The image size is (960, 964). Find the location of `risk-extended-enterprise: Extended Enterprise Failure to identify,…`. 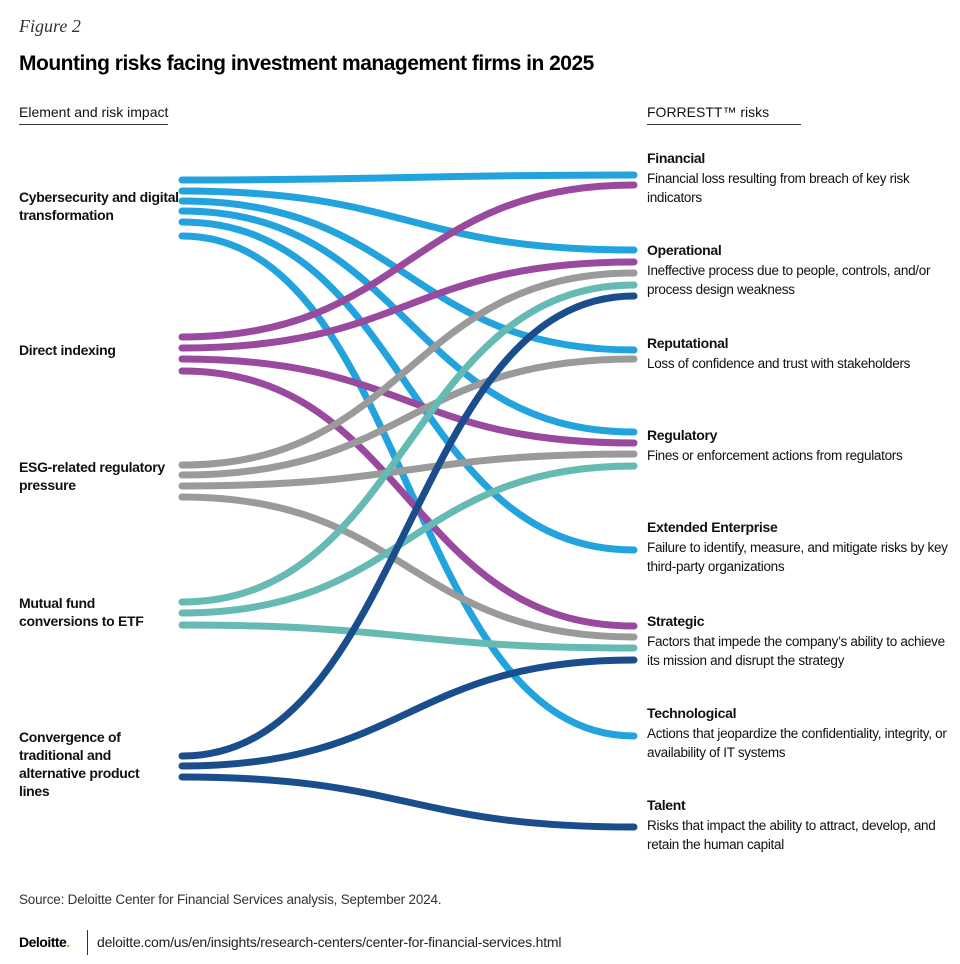

risk-extended-enterprise: Extended Enterprise Failure to identify,… is located at coordinates (799, 547).